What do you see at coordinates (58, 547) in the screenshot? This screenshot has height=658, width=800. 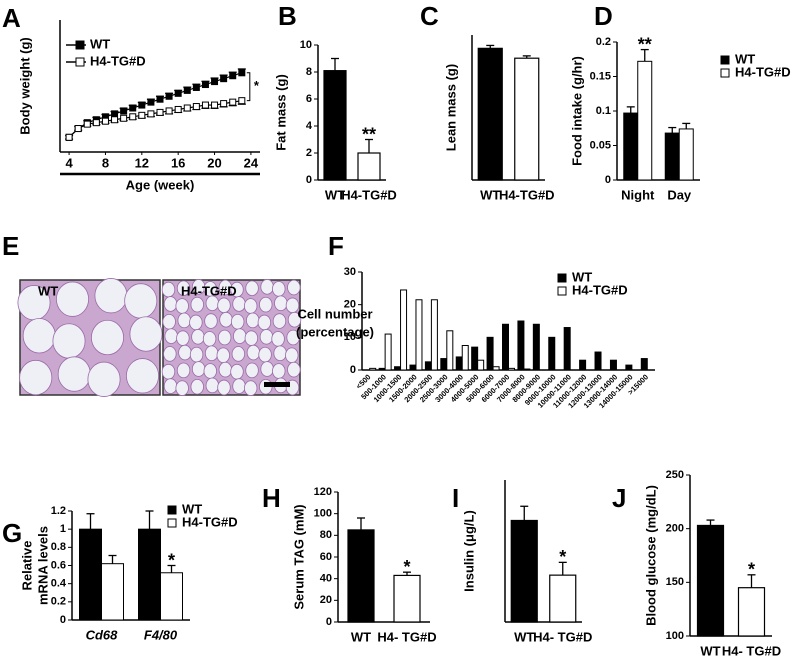 I see `y-tick-label: 0.8` at bounding box center [58, 547].